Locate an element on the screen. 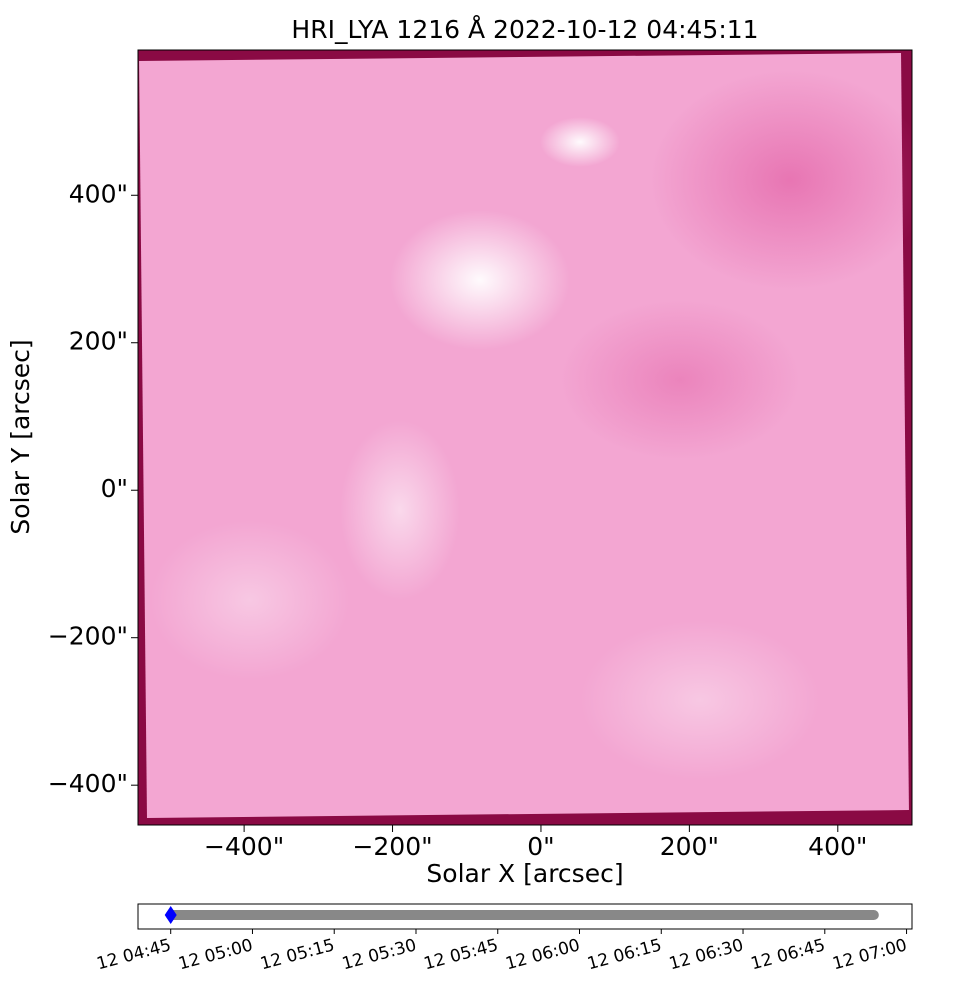  chart-title: HRI_LYA 1216 Å 2022-10-12 04:45:11 is located at coordinates (524, 29).